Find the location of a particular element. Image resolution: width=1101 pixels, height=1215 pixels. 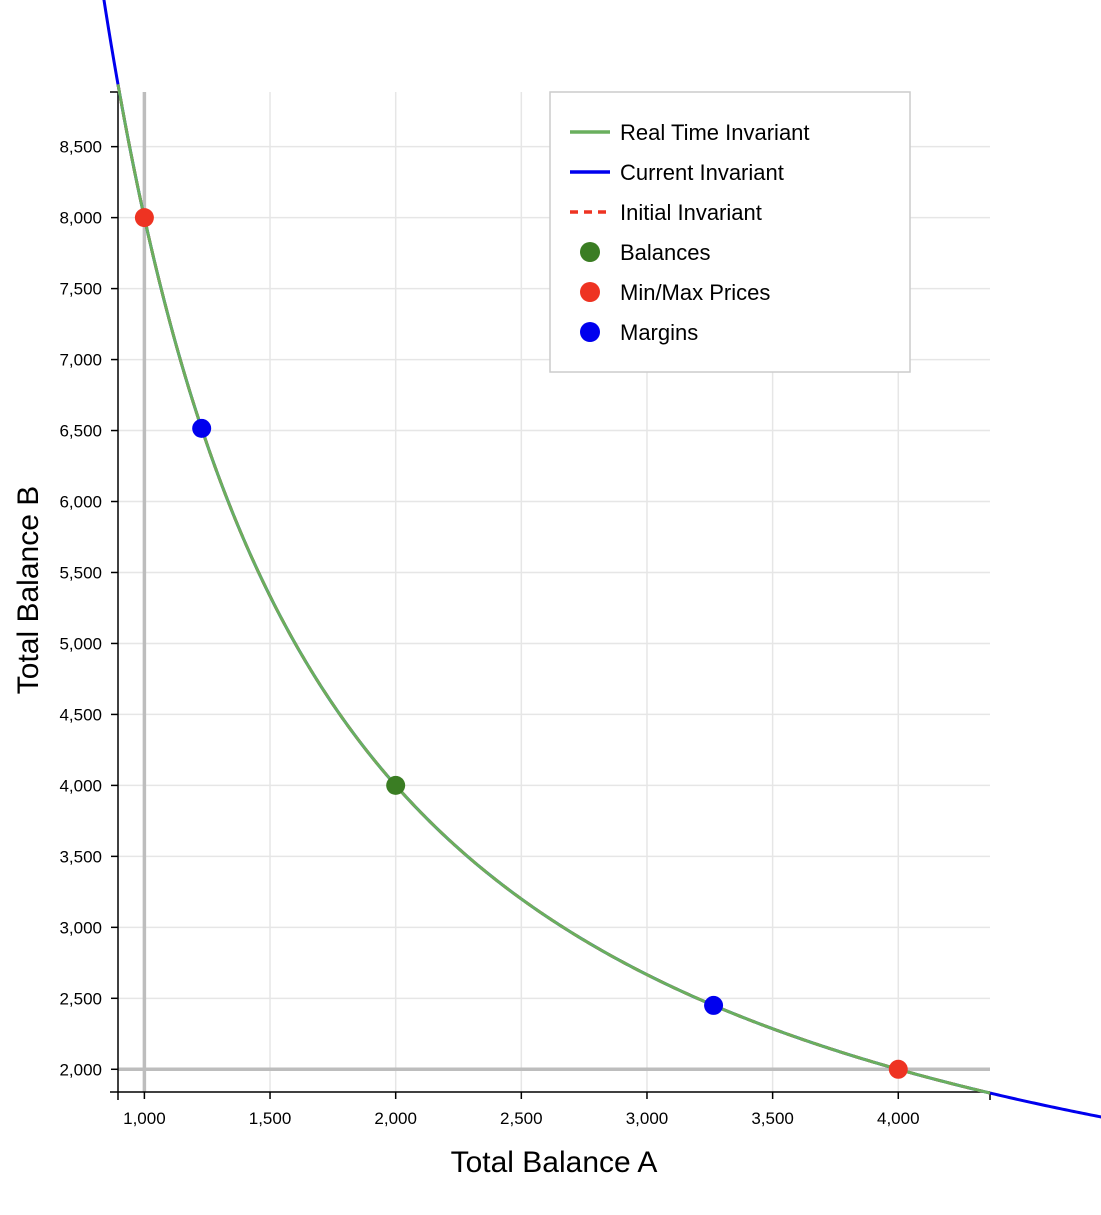

x-tick-label: 1,500 is located at coordinates (270, 1118).